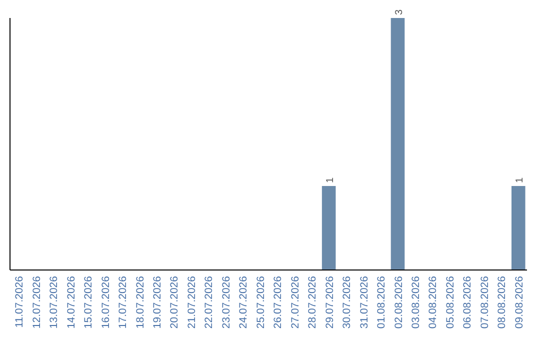 This screenshot has width=540, height=340. I want to click on x-tick-label: 05.08.2026, so click(450, 302).